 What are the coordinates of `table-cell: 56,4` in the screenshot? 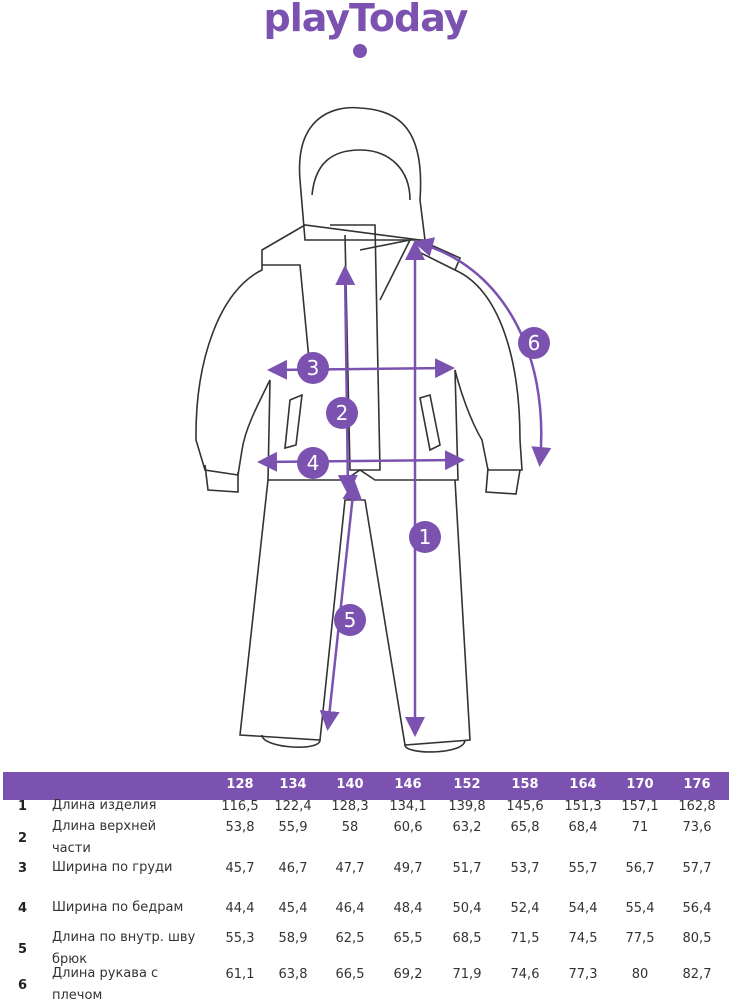 It's located at (697, 908).